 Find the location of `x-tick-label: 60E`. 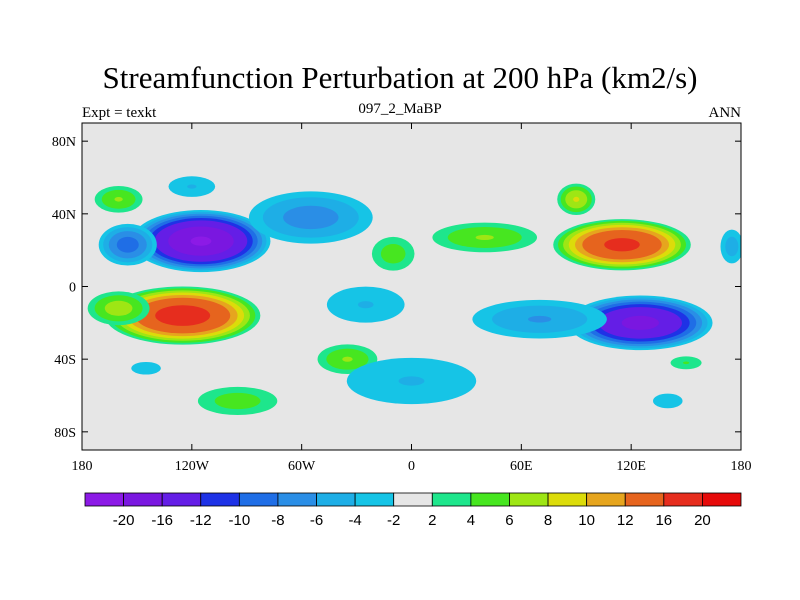

x-tick-label: 60E is located at coordinates (521, 466).